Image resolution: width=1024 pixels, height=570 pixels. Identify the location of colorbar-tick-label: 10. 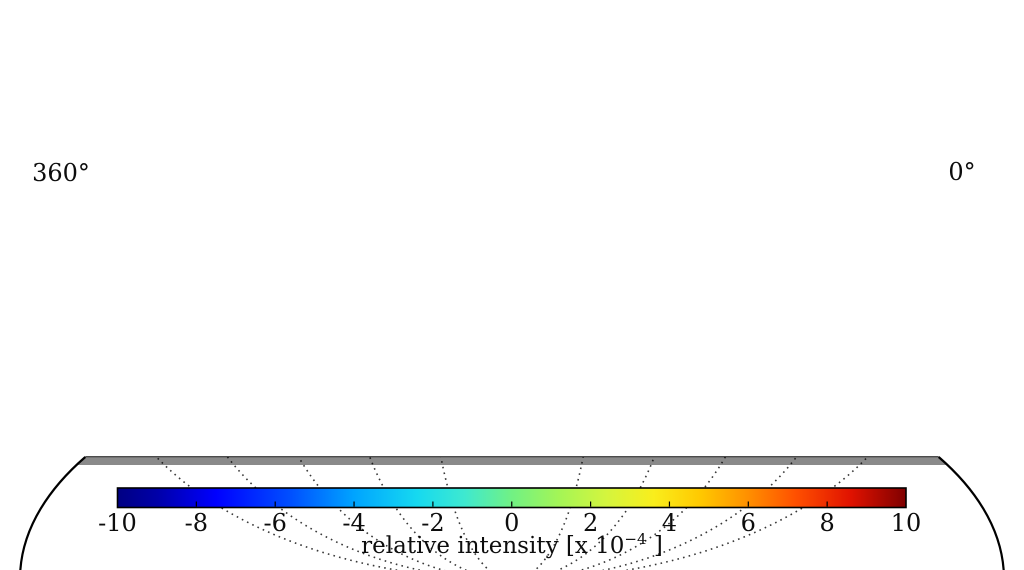
(906, 523).